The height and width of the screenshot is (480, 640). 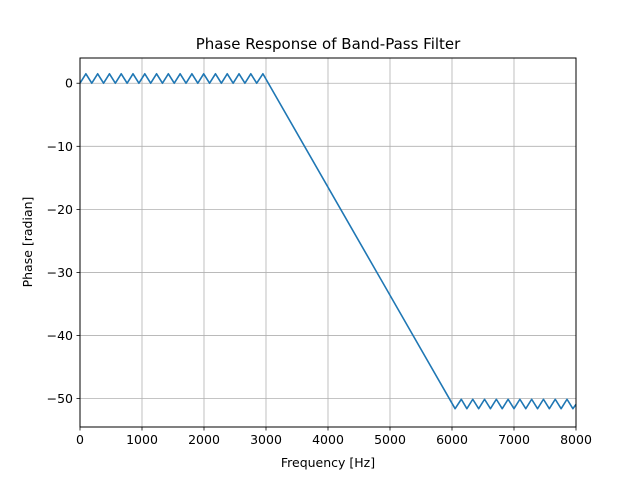 What do you see at coordinates (60, 272) in the screenshot?
I see `y-tick-label: −30` at bounding box center [60, 272].